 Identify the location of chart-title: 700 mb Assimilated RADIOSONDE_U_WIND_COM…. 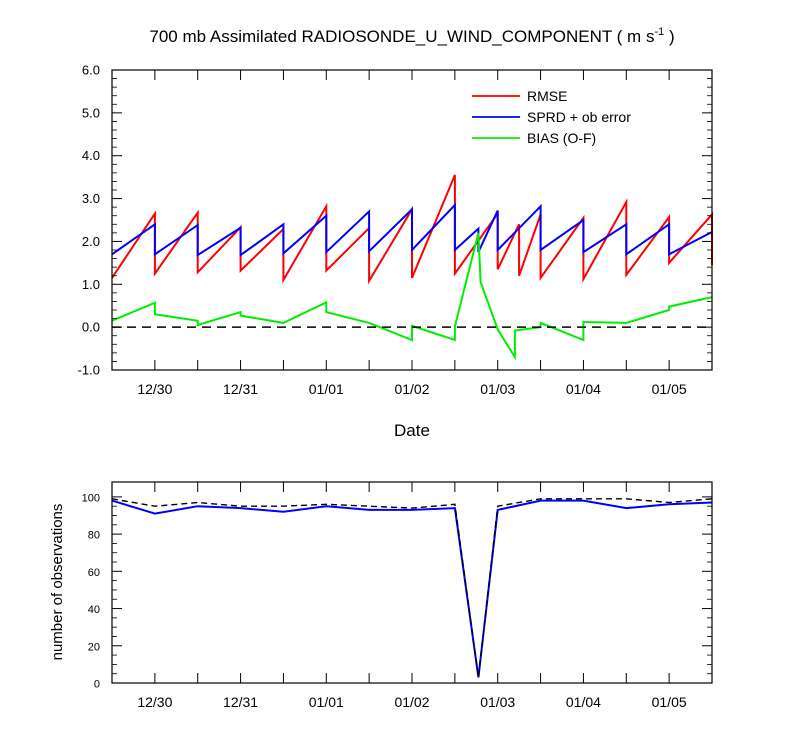
(411, 36).